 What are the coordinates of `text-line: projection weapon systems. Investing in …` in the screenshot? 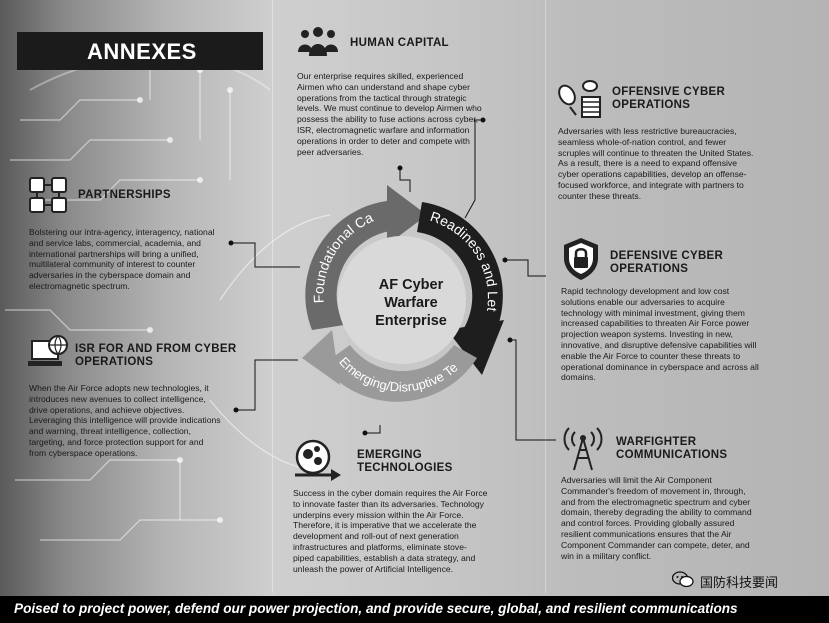 It's located at (647, 334).